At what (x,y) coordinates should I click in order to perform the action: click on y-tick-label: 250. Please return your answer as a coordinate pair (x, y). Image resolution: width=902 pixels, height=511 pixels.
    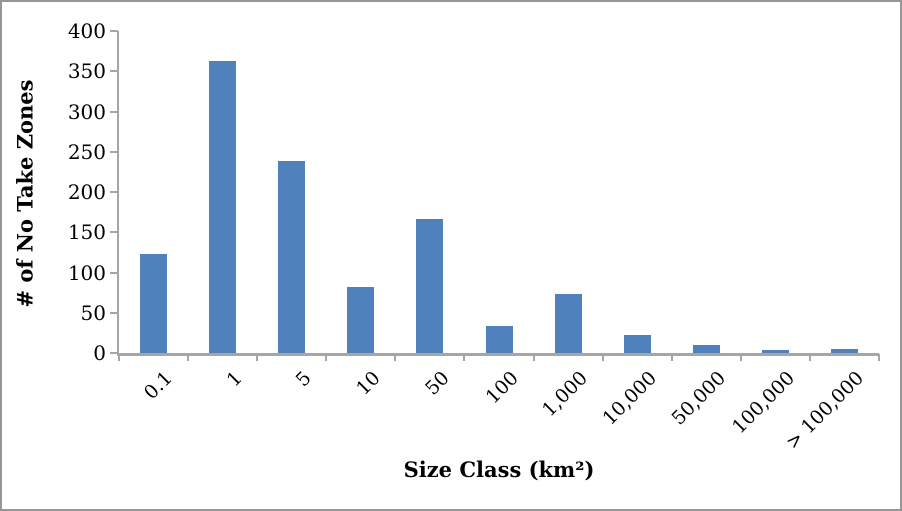
    Looking at the image, I should click on (86, 151).